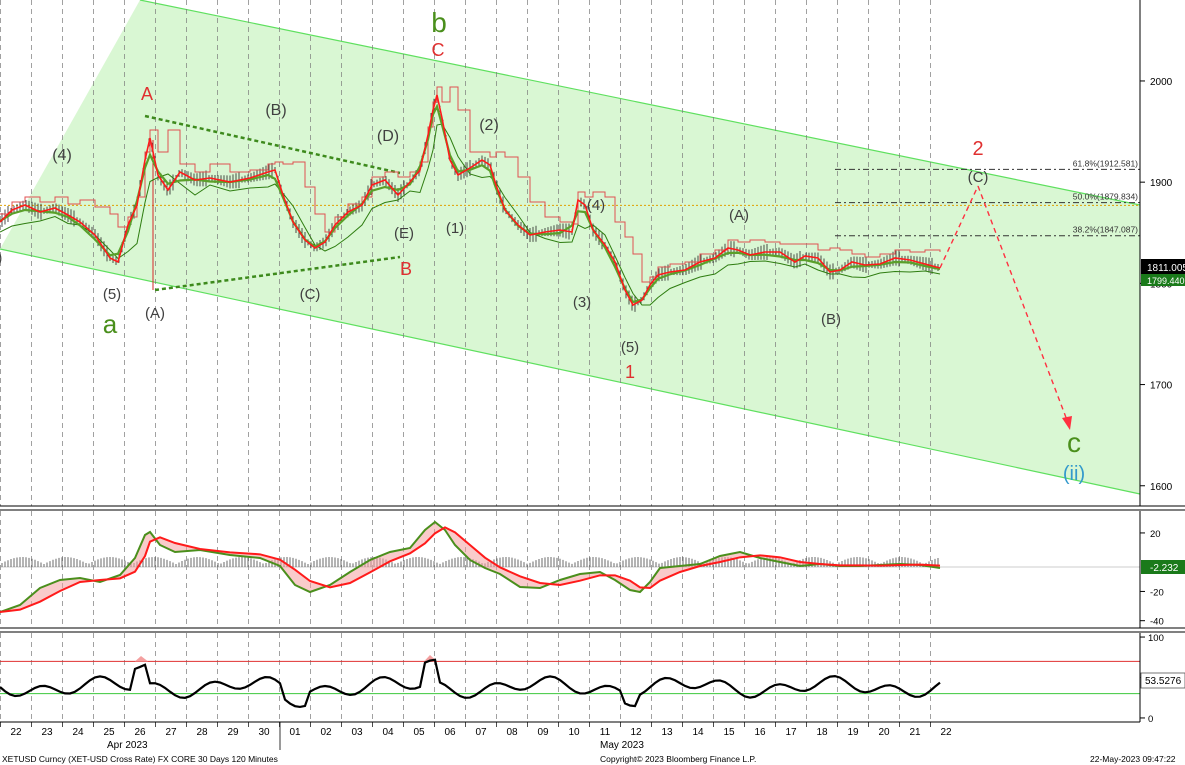 The image size is (1185, 765). I want to click on rsi-last-box, so click(1162, 680).